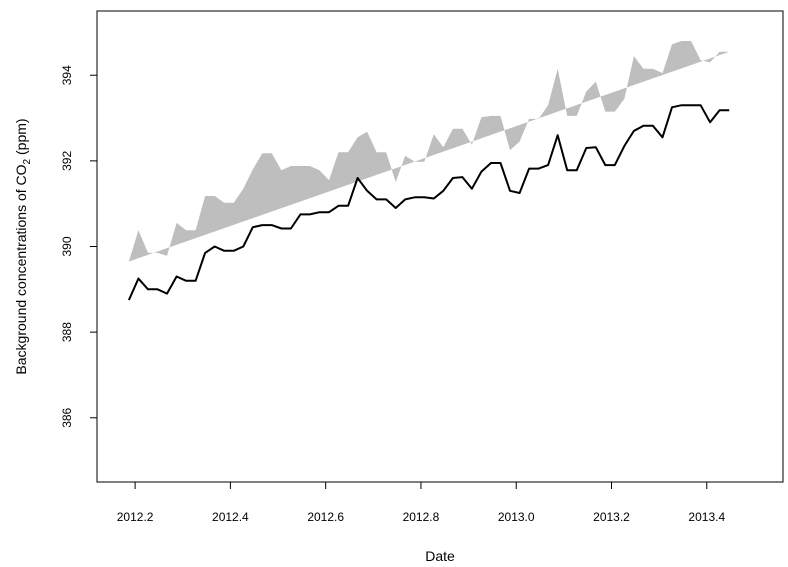  What do you see at coordinates (421, 517) in the screenshot?
I see `x-tick-label: 2012.8` at bounding box center [421, 517].